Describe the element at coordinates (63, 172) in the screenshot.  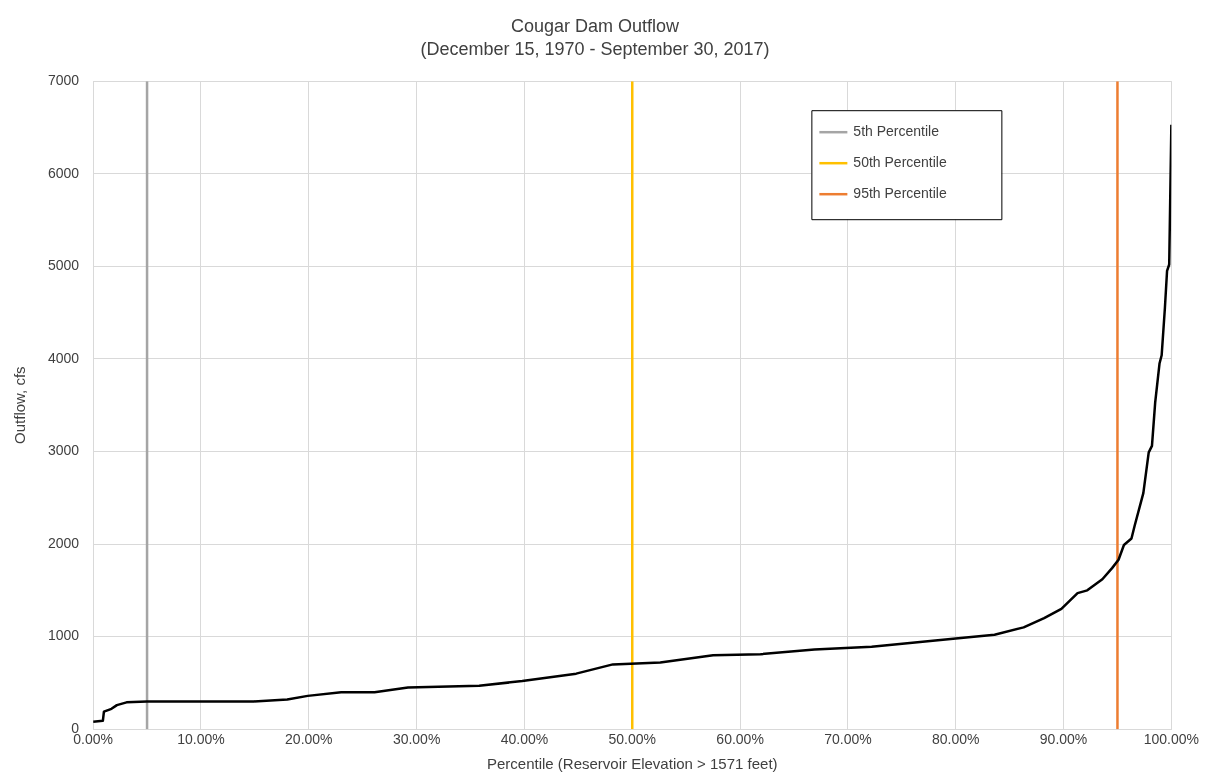
I see `y-tick-label: 6000` at that location.